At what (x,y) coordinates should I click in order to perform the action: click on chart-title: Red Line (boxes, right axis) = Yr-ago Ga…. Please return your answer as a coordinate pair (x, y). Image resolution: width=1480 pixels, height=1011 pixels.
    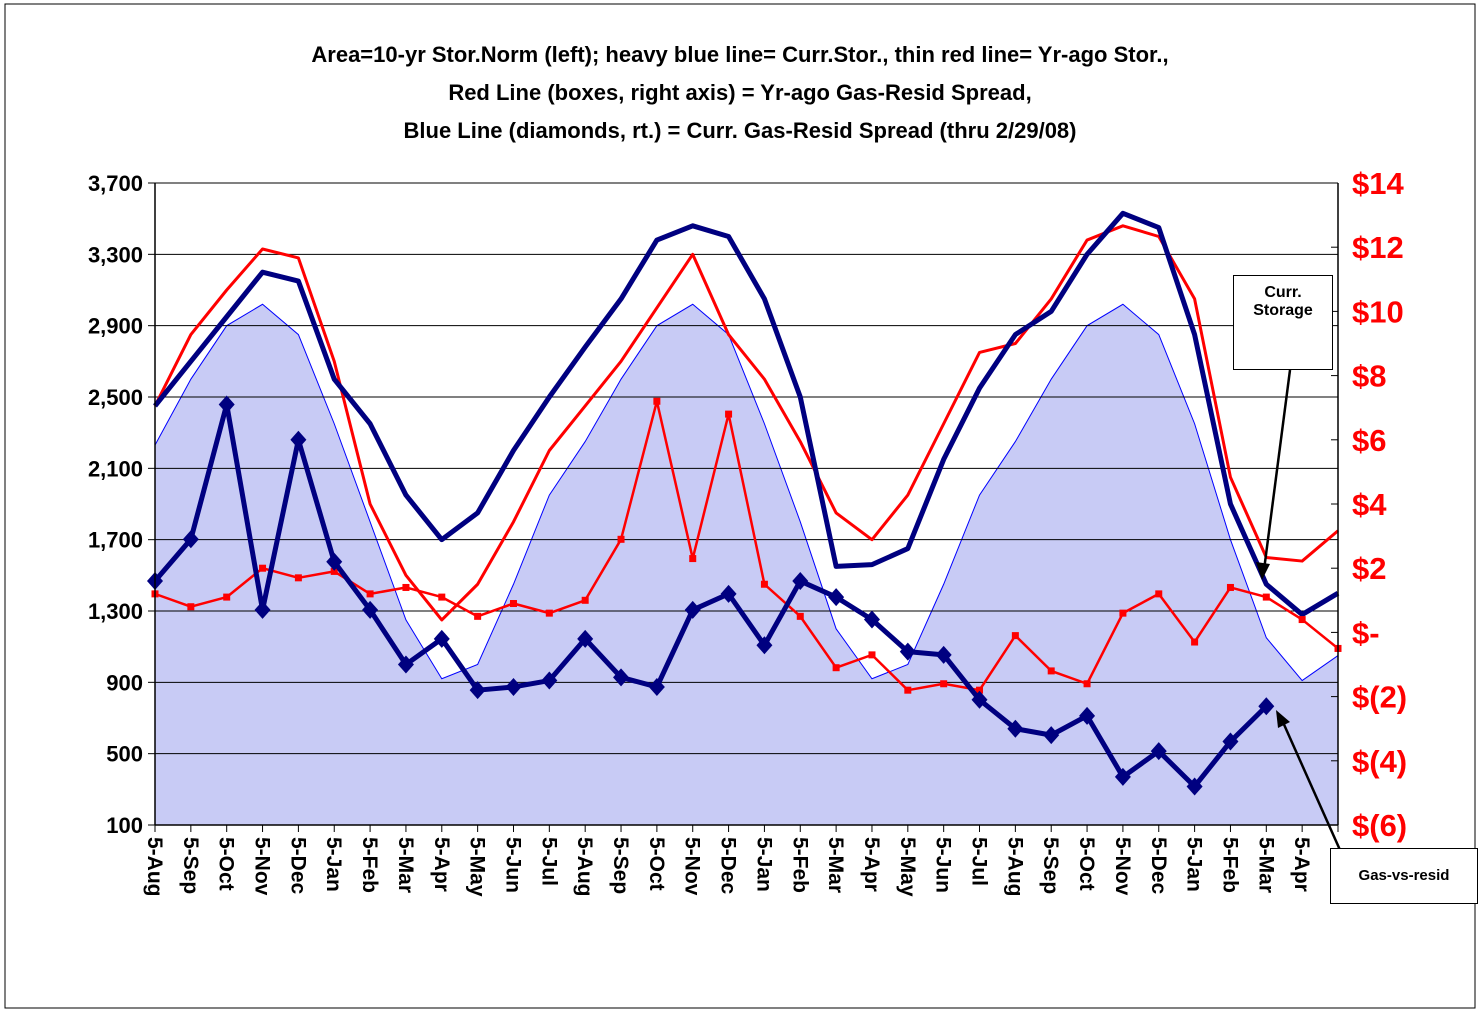
    Looking at the image, I should click on (739, 92).